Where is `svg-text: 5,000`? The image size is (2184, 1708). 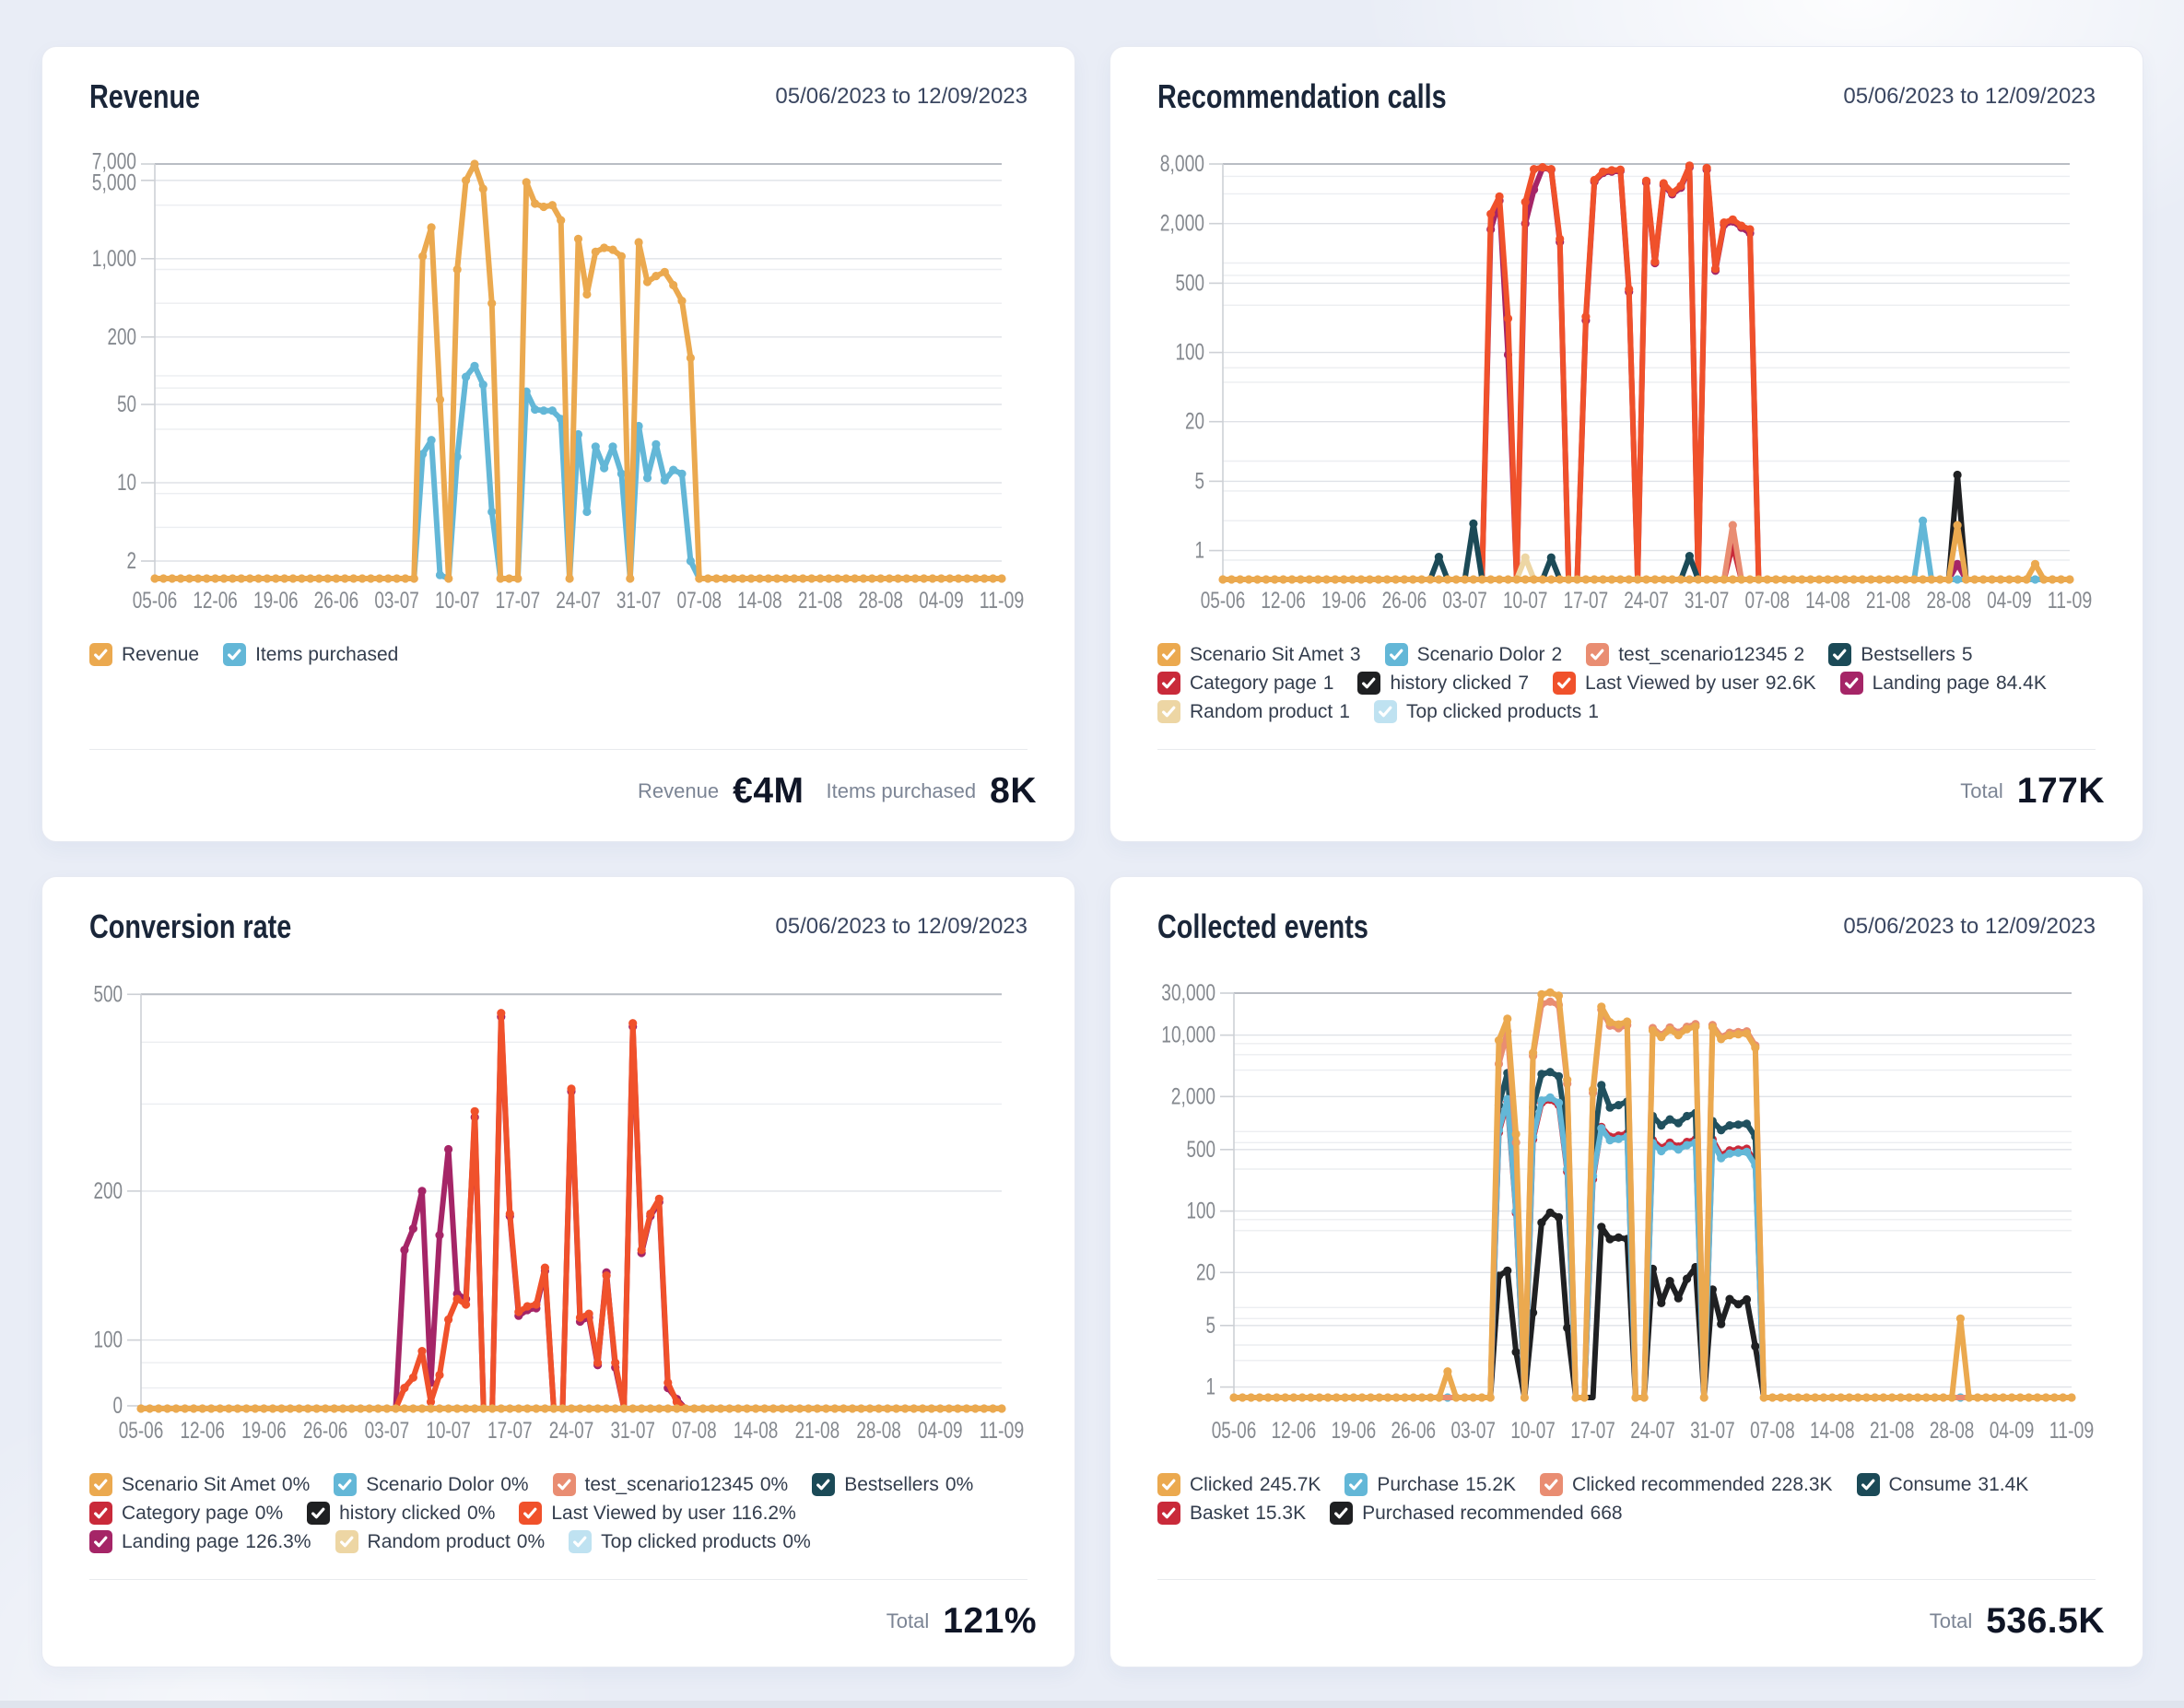 svg-text: 5,000 is located at coordinates (114, 182).